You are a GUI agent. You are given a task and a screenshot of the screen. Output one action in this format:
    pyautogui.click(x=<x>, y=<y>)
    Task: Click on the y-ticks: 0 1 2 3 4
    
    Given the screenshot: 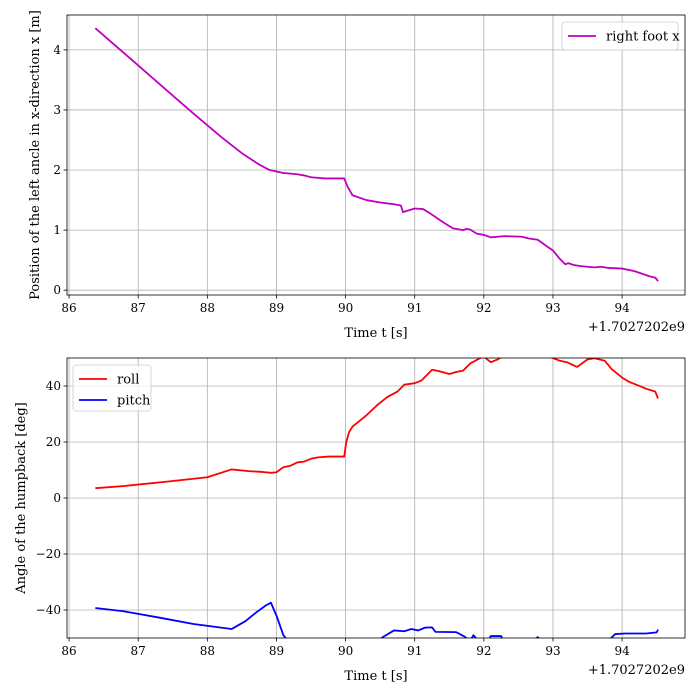 What is the action you would take?
    pyautogui.click(x=60, y=170)
    